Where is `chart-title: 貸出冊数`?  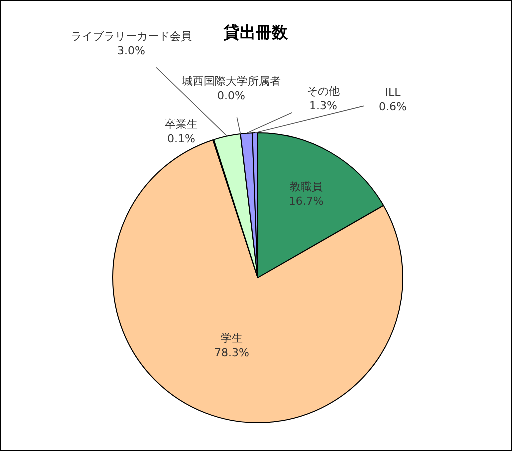 chart-title: 貸出冊数 is located at coordinates (256, 32).